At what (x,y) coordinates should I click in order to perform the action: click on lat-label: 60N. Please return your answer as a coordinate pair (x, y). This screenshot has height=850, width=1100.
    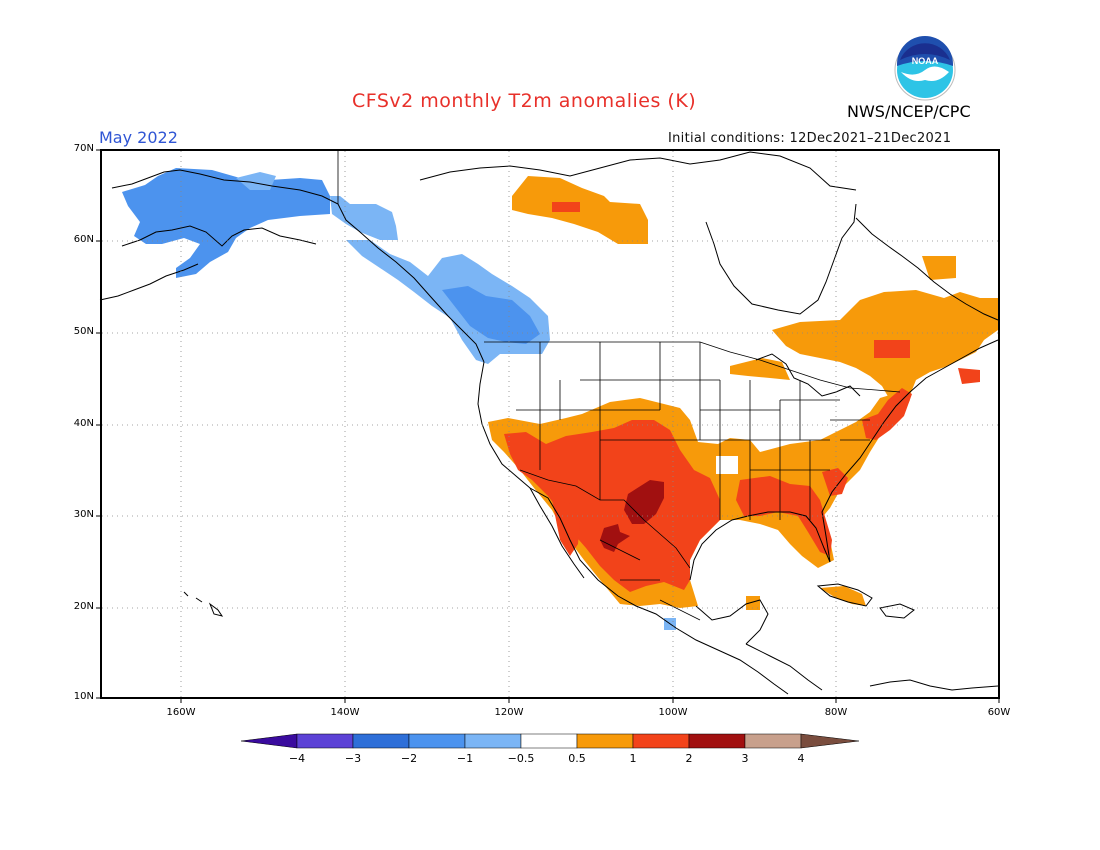
    Looking at the image, I should click on (83, 239).